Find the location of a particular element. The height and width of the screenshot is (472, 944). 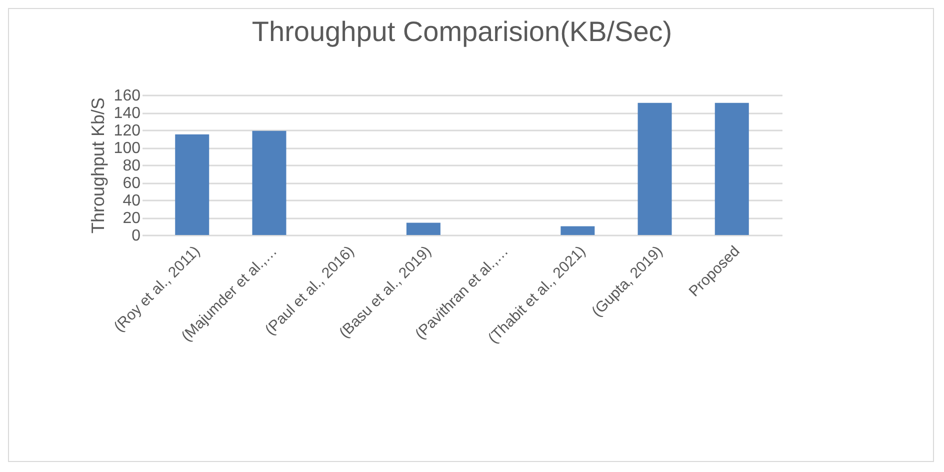

y-tick-label: 120 is located at coordinates (127, 131).